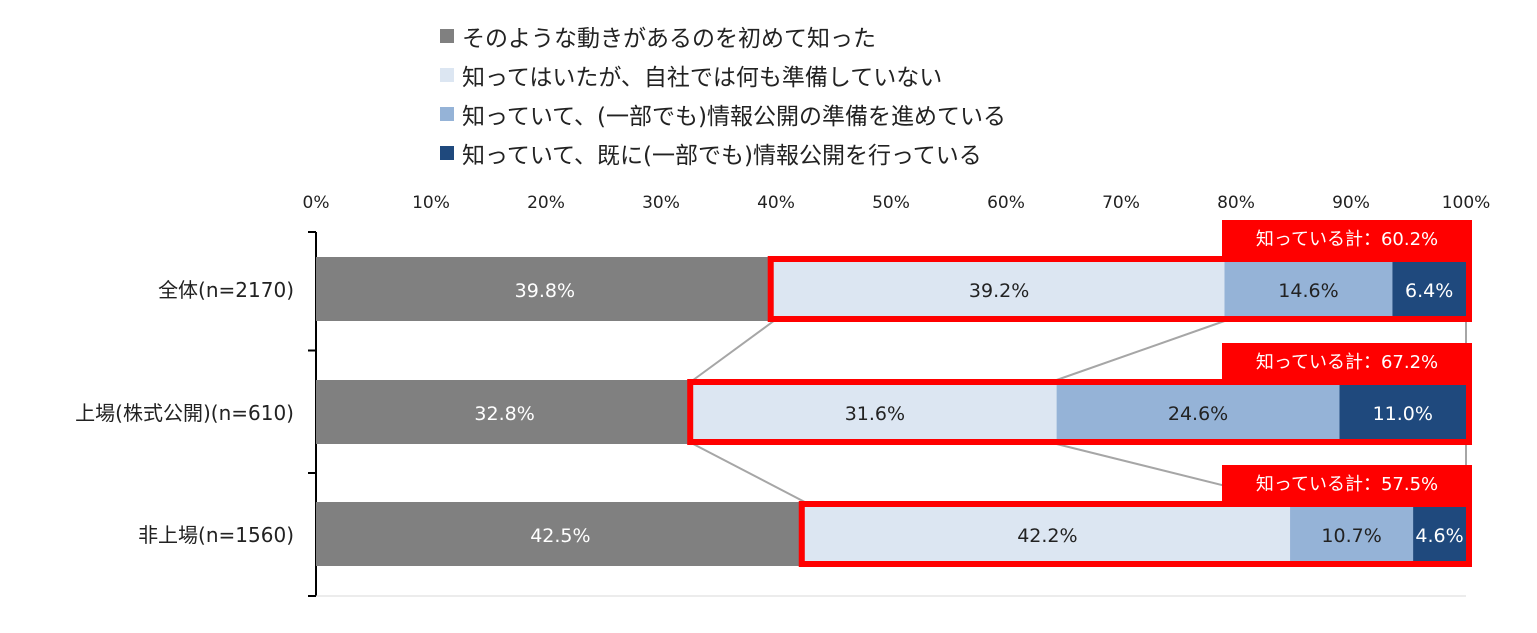 The width and height of the screenshot is (1537, 633). I want to click on bar-value-label: 24.6%, so click(1198, 414).